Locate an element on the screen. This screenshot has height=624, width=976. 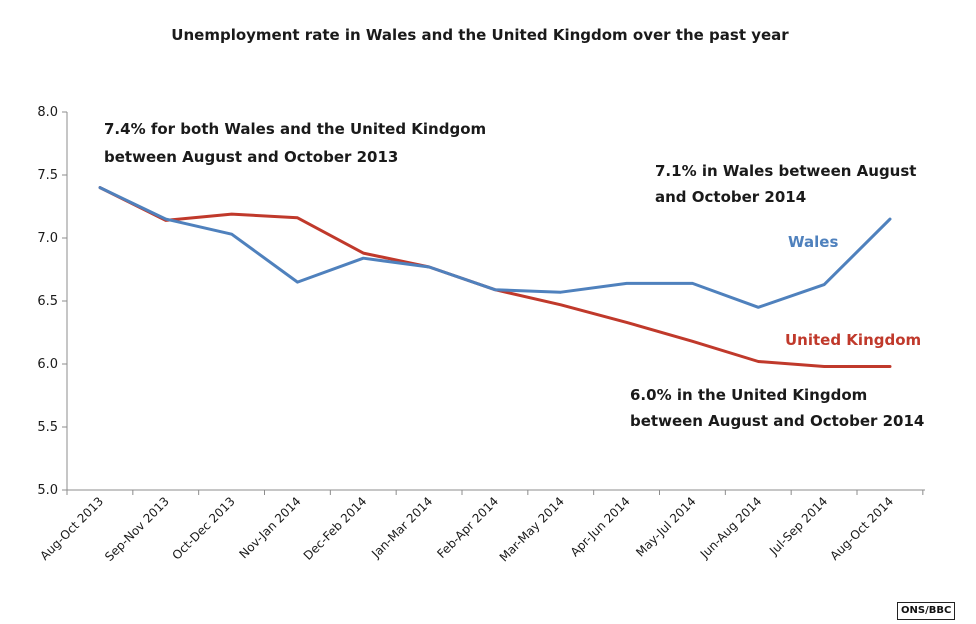
x-tick-label: Oct-Dec 2013 is located at coordinates (203, 528).